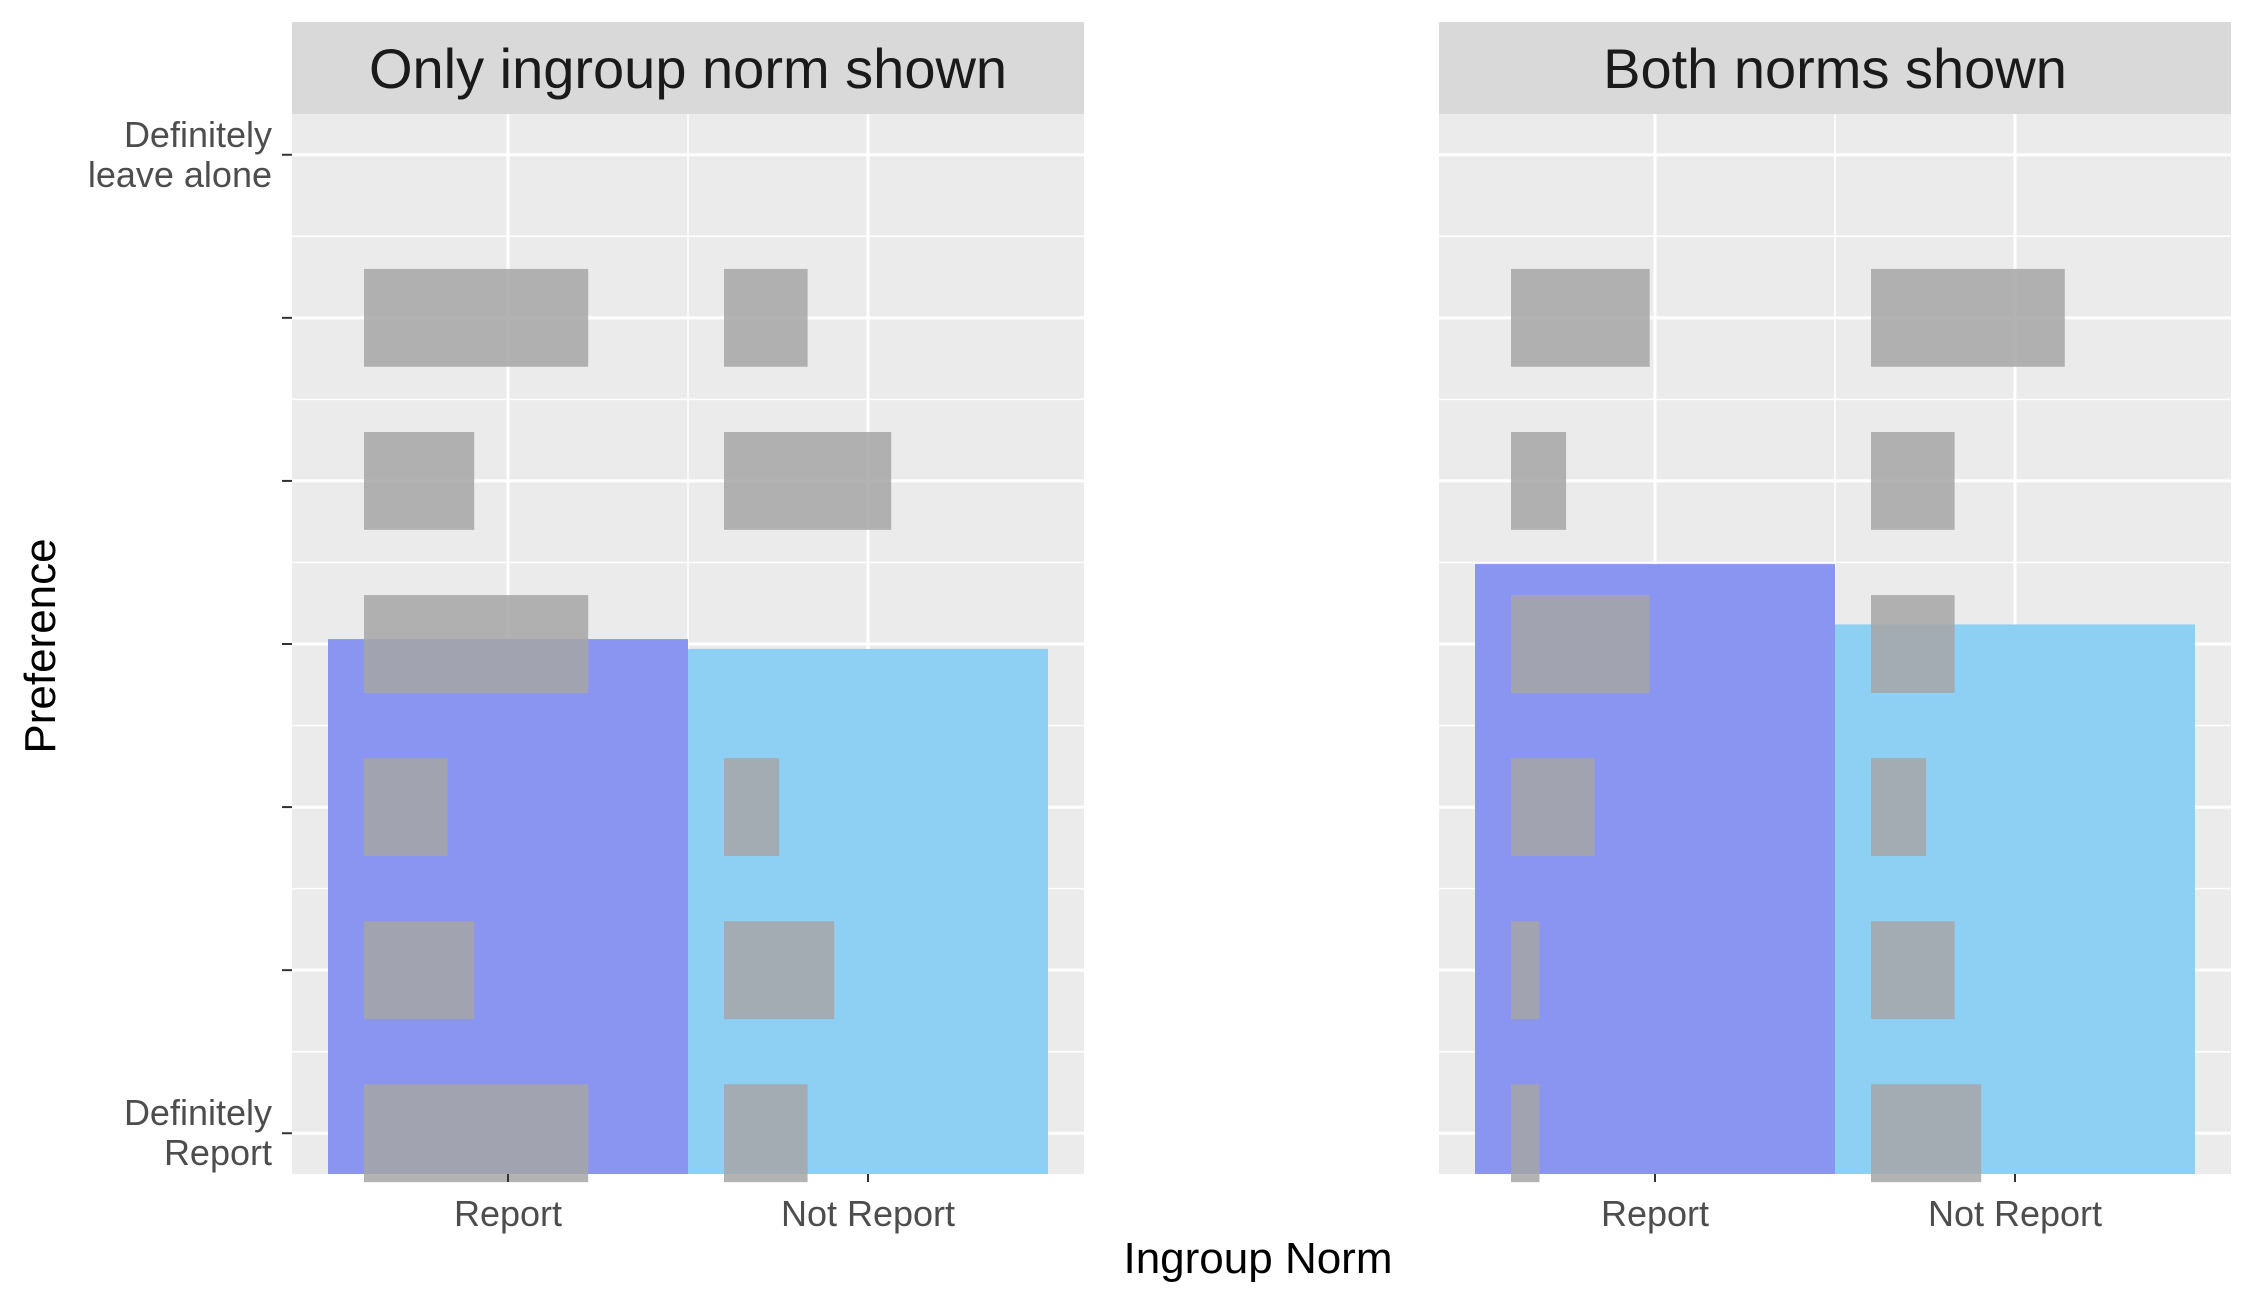 The height and width of the screenshot is (1299, 2244). I want to click on facet-title: Only ingroup norm shown, so click(688, 68).